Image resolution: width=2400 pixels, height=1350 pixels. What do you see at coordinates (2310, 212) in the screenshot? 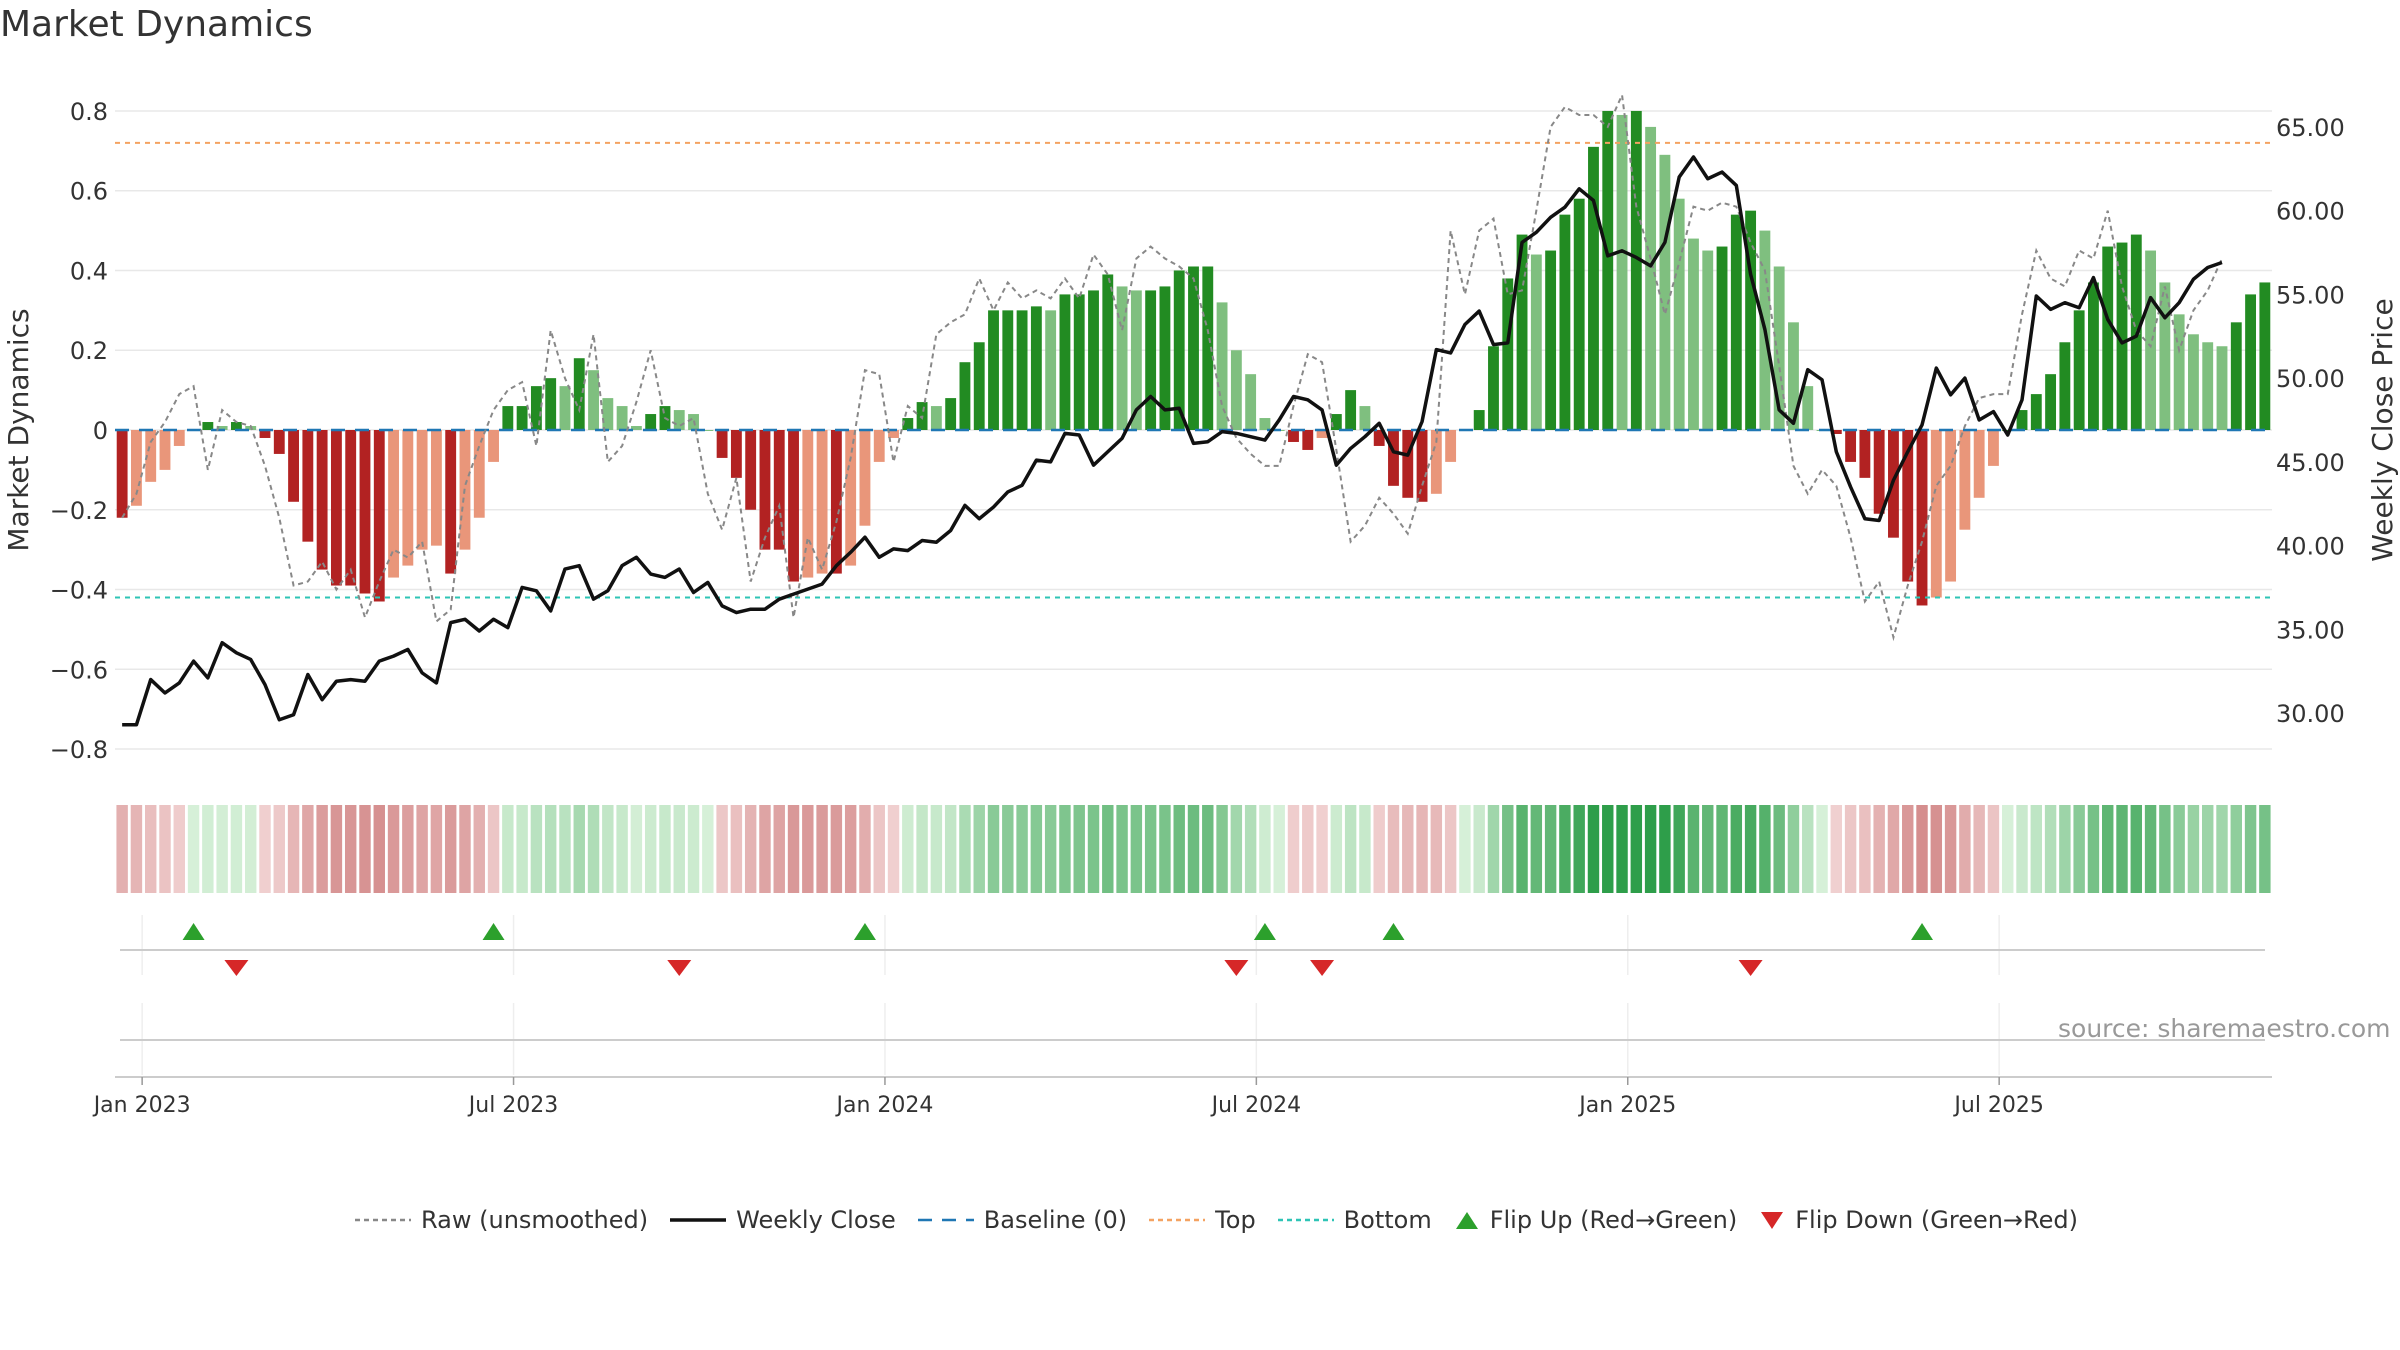
I see `y2-tick-label: 60.00` at bounding box center [2310, 212].